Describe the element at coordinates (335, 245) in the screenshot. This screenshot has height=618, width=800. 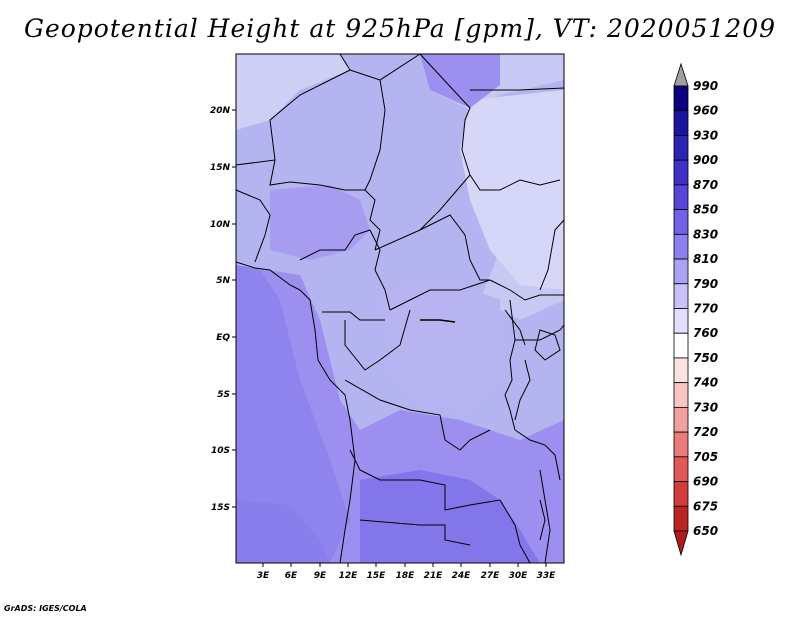
I see `border-nigeria-cameroon` at that location.